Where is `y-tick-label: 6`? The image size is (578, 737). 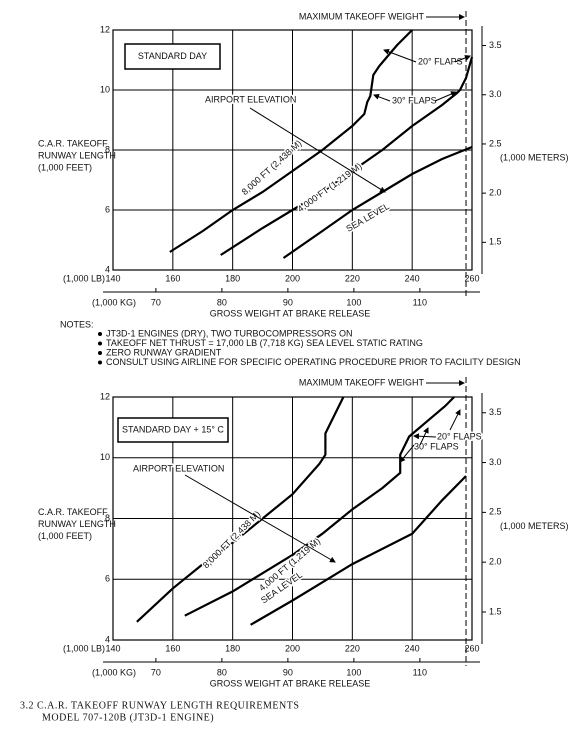
y-tick-label: 6 is located at coordinates (107, 209).